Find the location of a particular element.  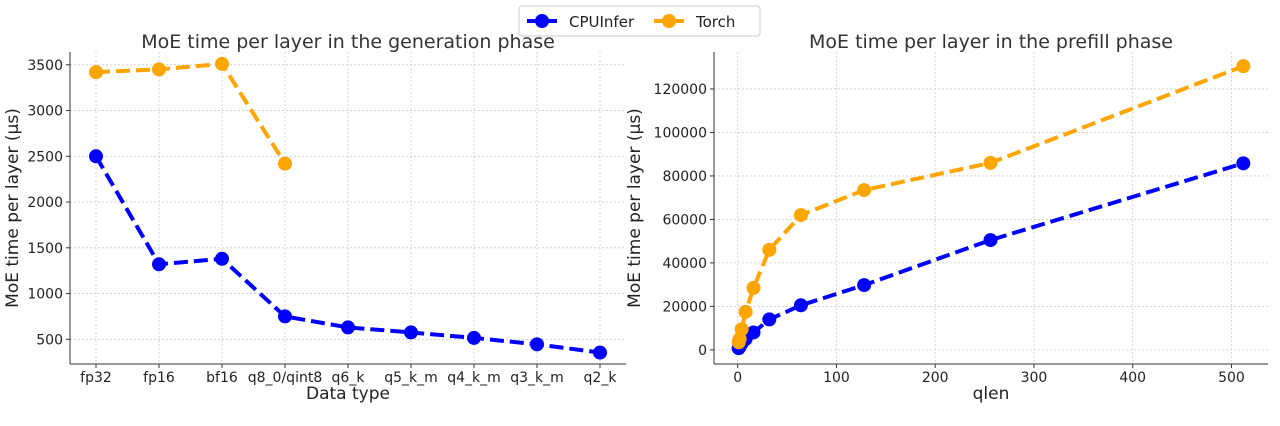

x-tick-label: q2_k is located at coordinates (601, 378).